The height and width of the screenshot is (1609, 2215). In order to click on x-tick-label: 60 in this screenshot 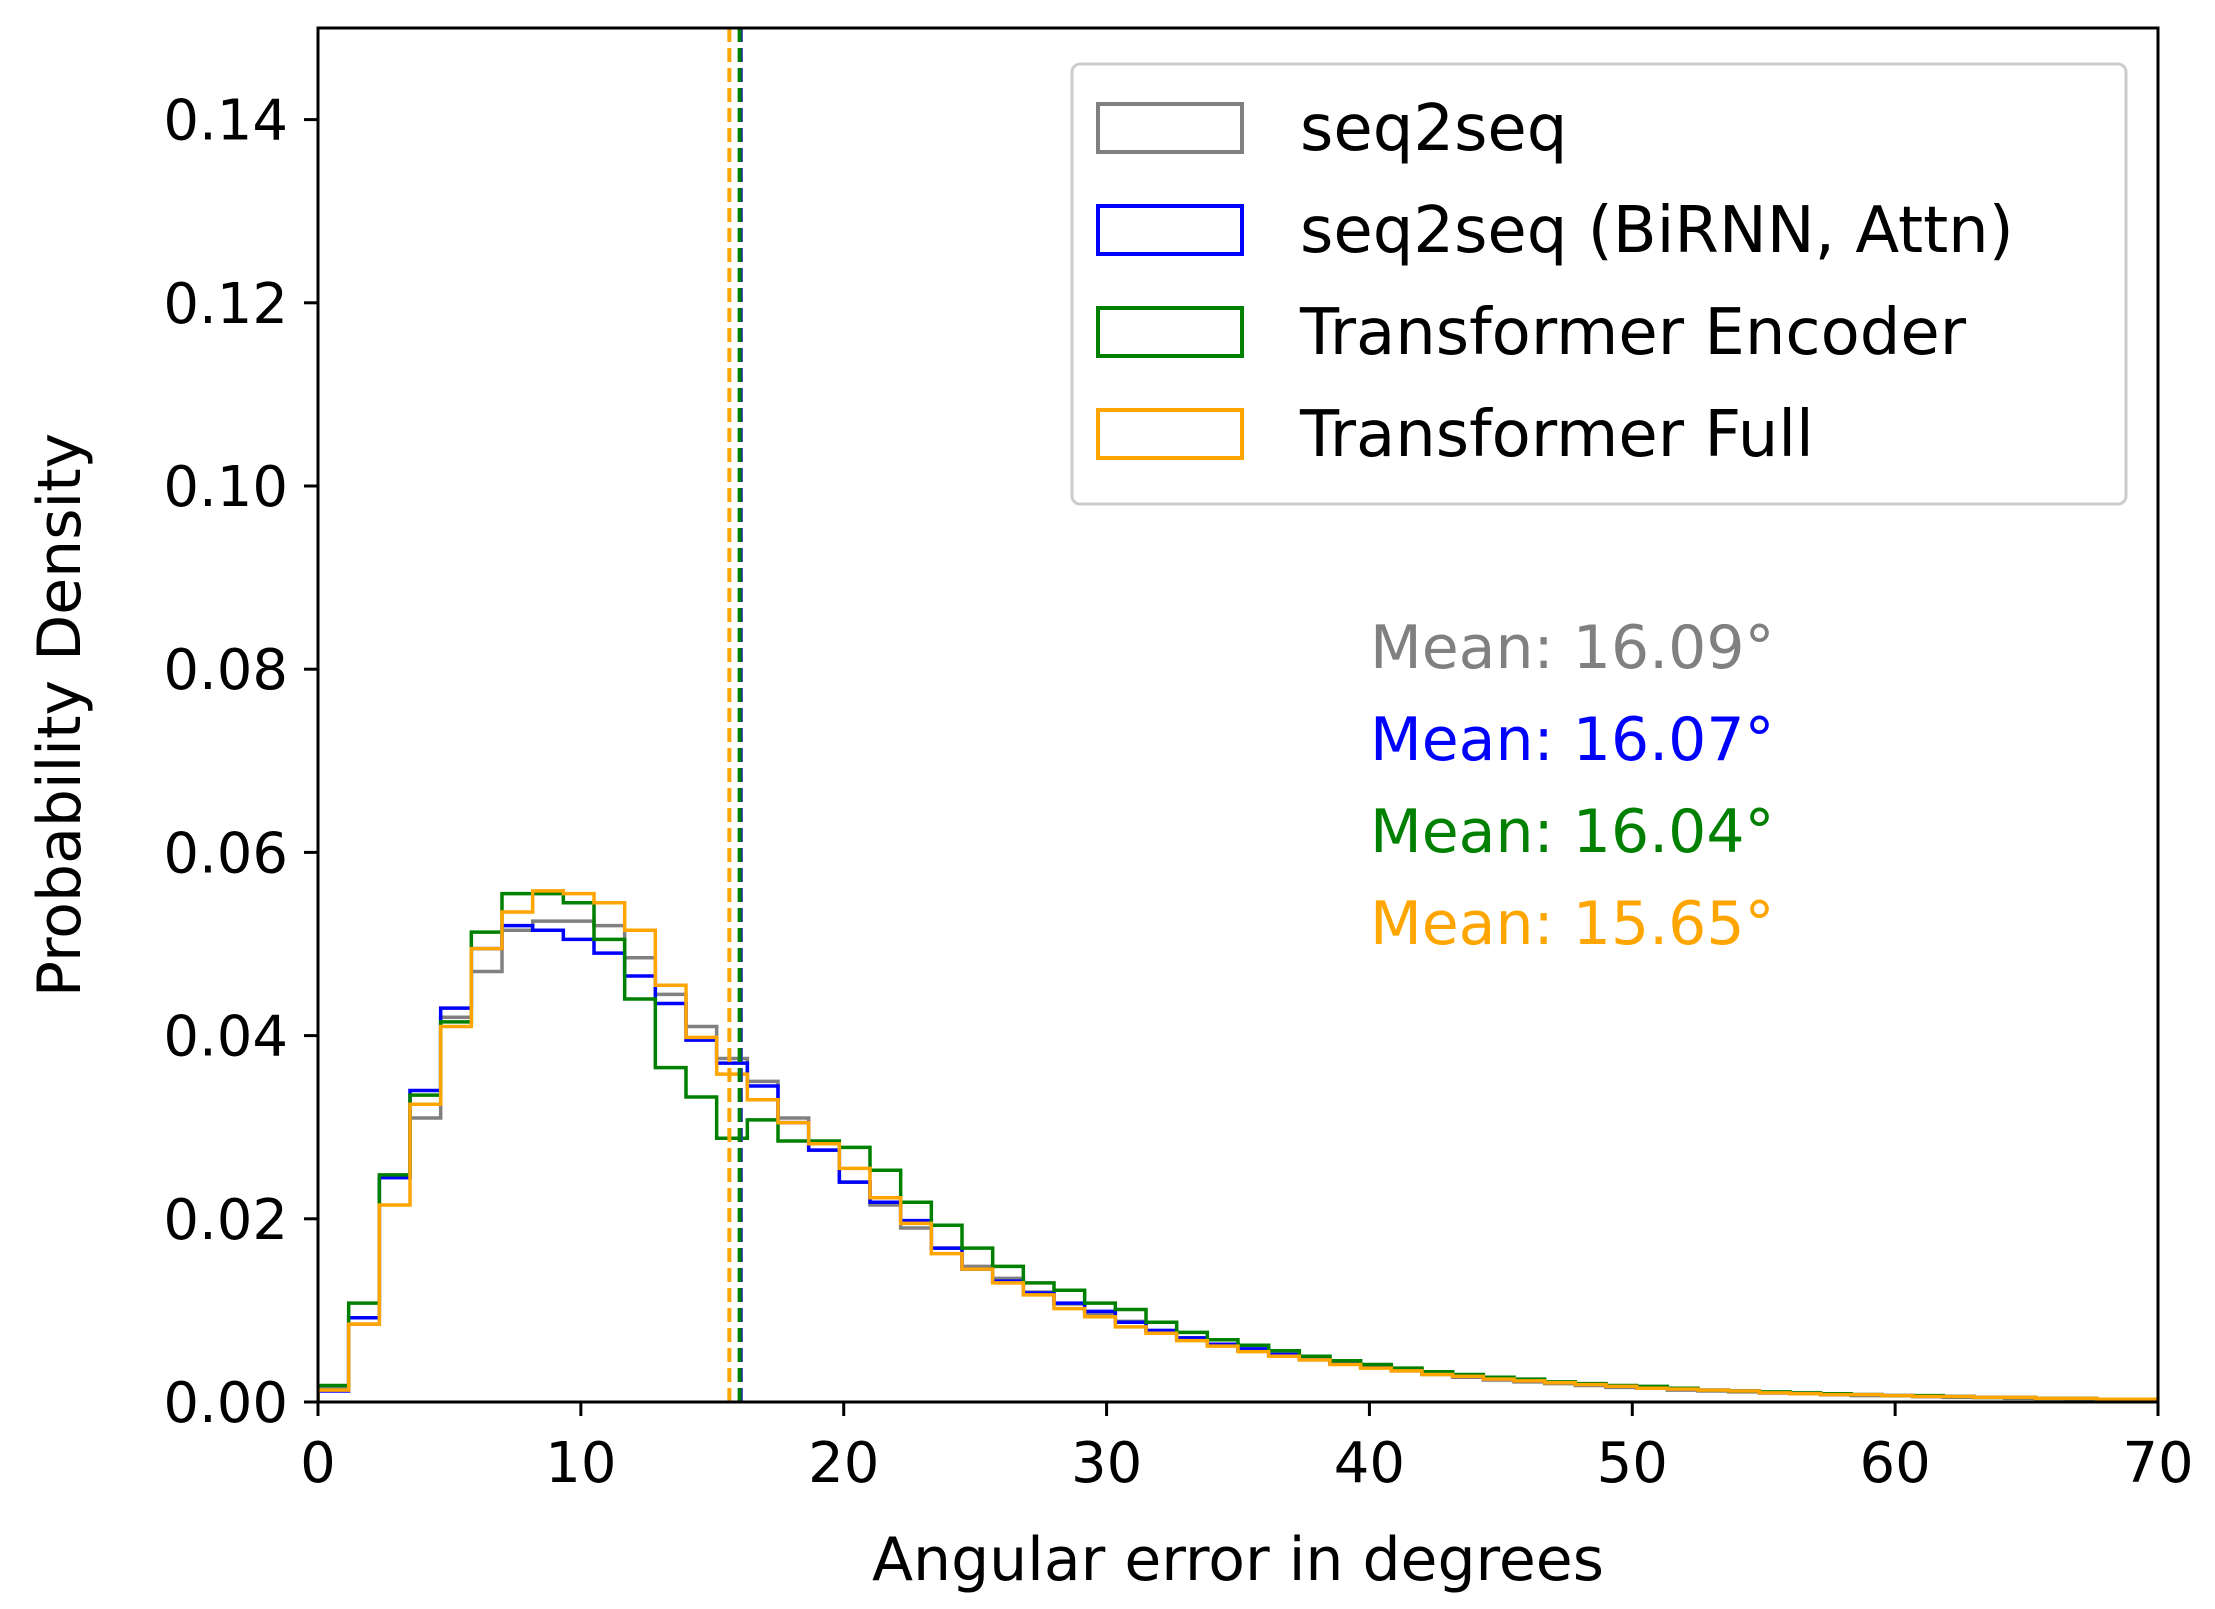, I will do `click(1895, 1463)`.